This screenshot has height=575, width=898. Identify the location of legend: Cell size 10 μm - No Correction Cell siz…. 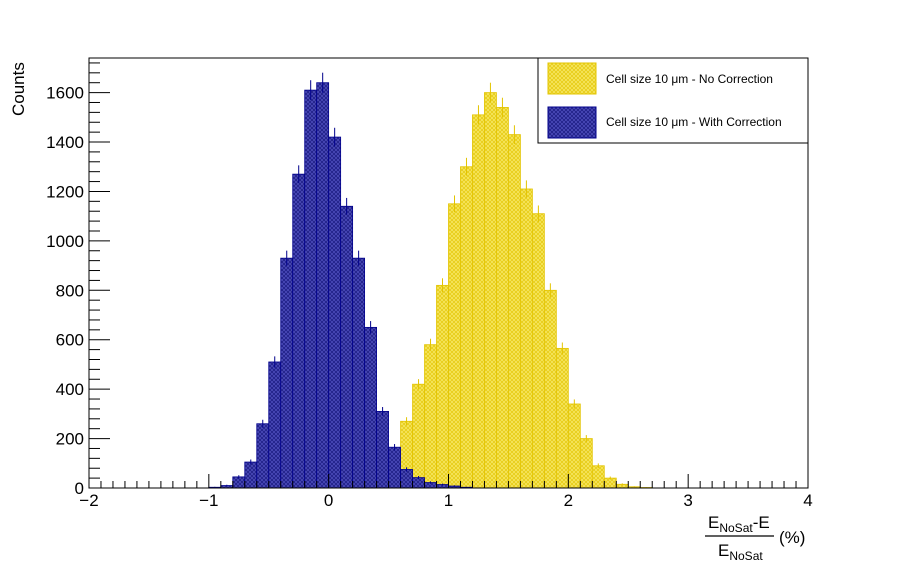
(673, 100).